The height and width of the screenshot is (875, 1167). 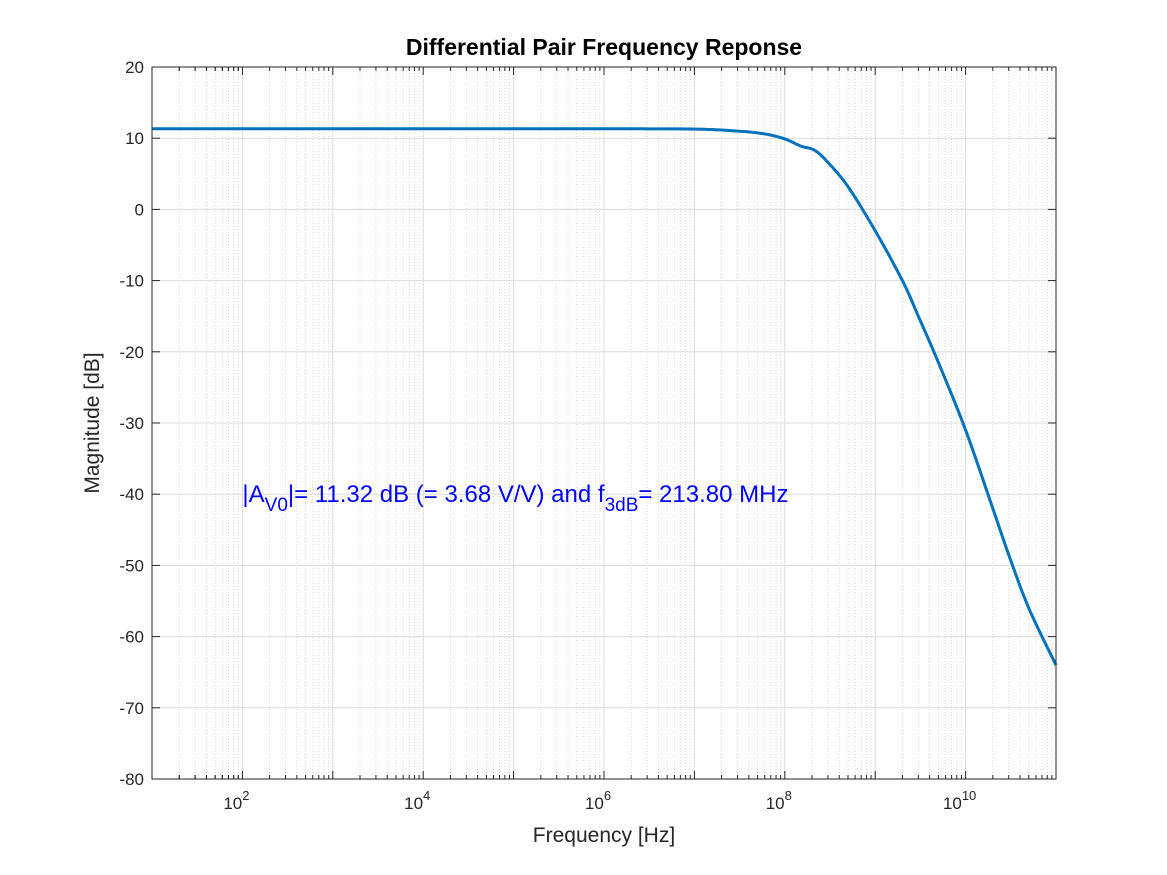 I want to click on x-tick-labels: 10² 10⁴ 10⁶ 10⁸ 10¹⁰, so click(x=599, y=800).